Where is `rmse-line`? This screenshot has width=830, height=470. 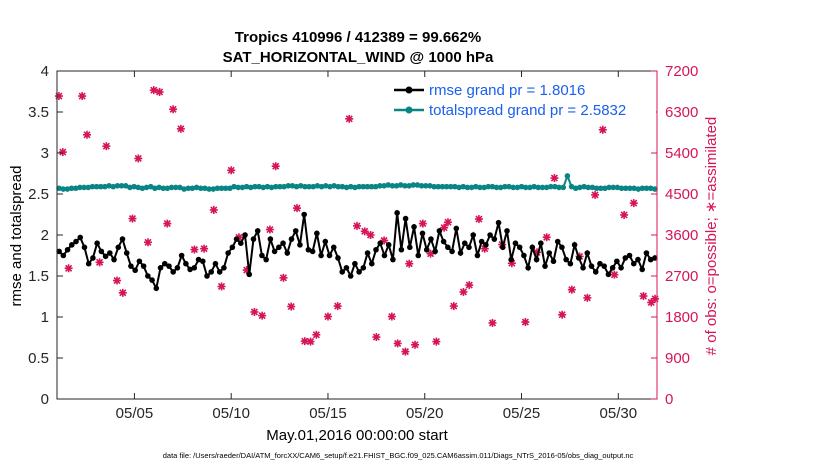 rmse-line is located at coordinates (357, 252).